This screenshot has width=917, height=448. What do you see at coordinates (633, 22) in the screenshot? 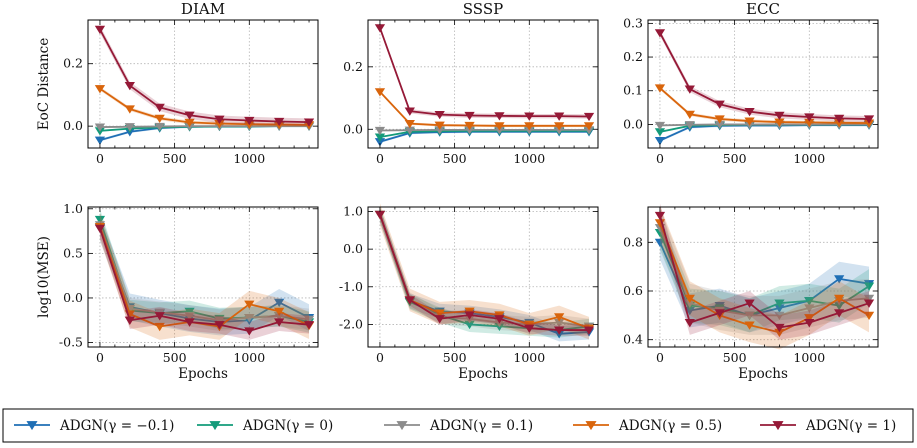
I see `y-tick-label: 0.3` at bounding box center [633, 22].